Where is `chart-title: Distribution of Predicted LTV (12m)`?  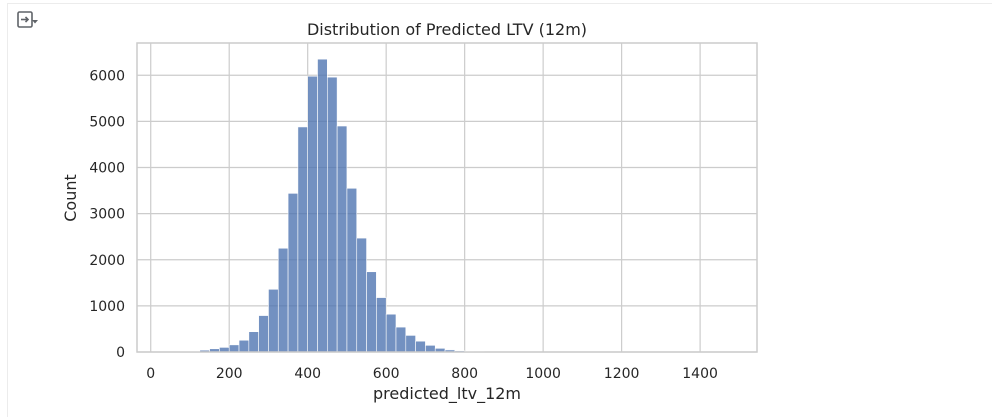
chart-title: Distribution of Predicted LTV (12m) is located at coordinates (447, 29).